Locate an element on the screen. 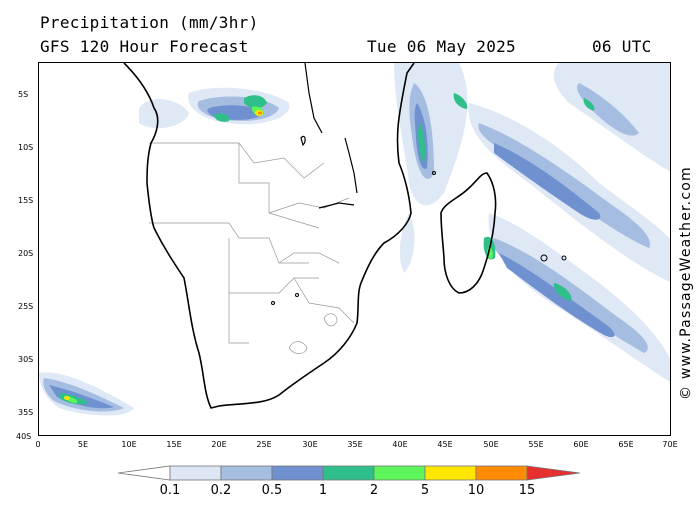 The height and width of the screenshot is (525, 700). site-credit: © www.PassageWeather.com is located at coordinates (686, 283).